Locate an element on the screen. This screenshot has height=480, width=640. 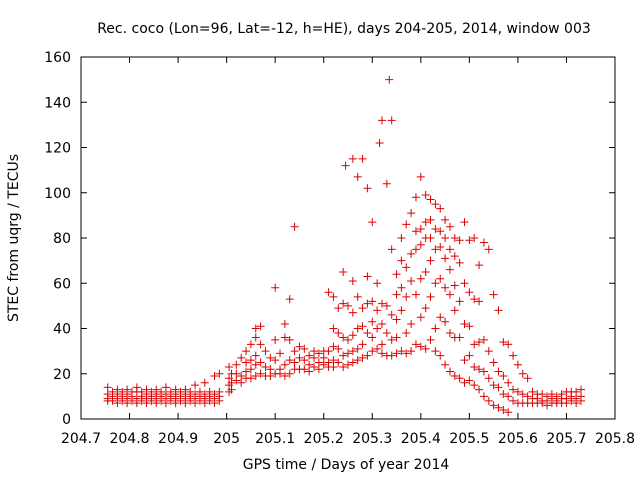
y-tick-label: 20 is located at coordinates (62, 375).